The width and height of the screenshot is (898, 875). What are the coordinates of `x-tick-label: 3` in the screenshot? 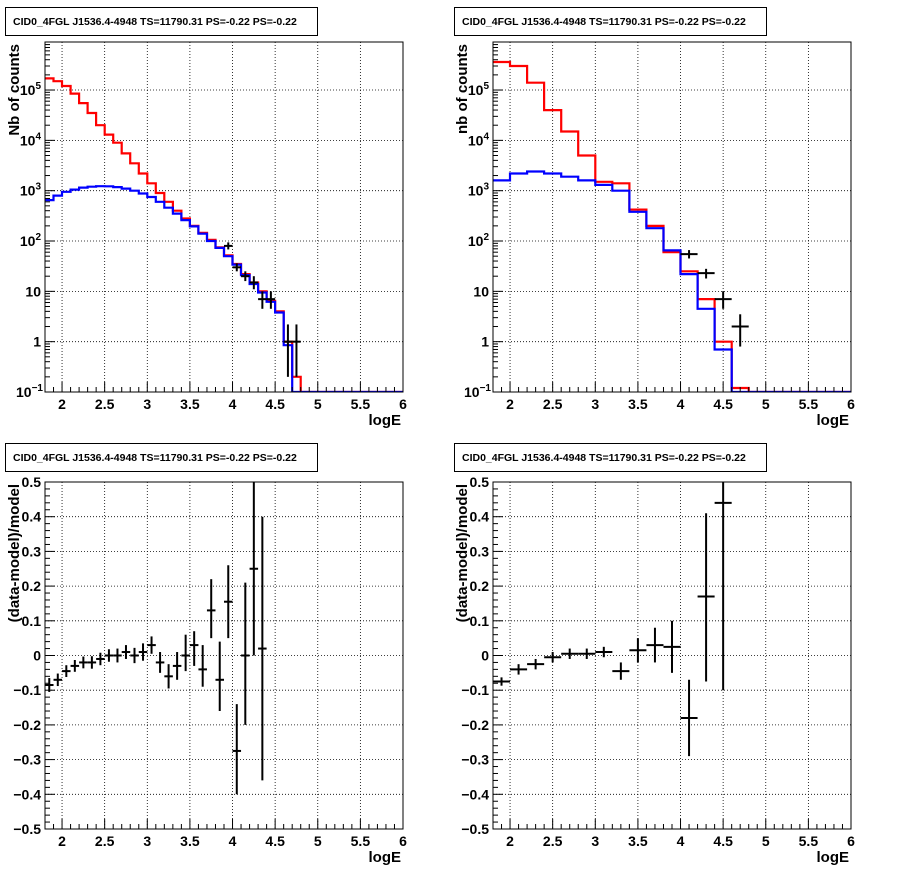 It's located at (595, 841).